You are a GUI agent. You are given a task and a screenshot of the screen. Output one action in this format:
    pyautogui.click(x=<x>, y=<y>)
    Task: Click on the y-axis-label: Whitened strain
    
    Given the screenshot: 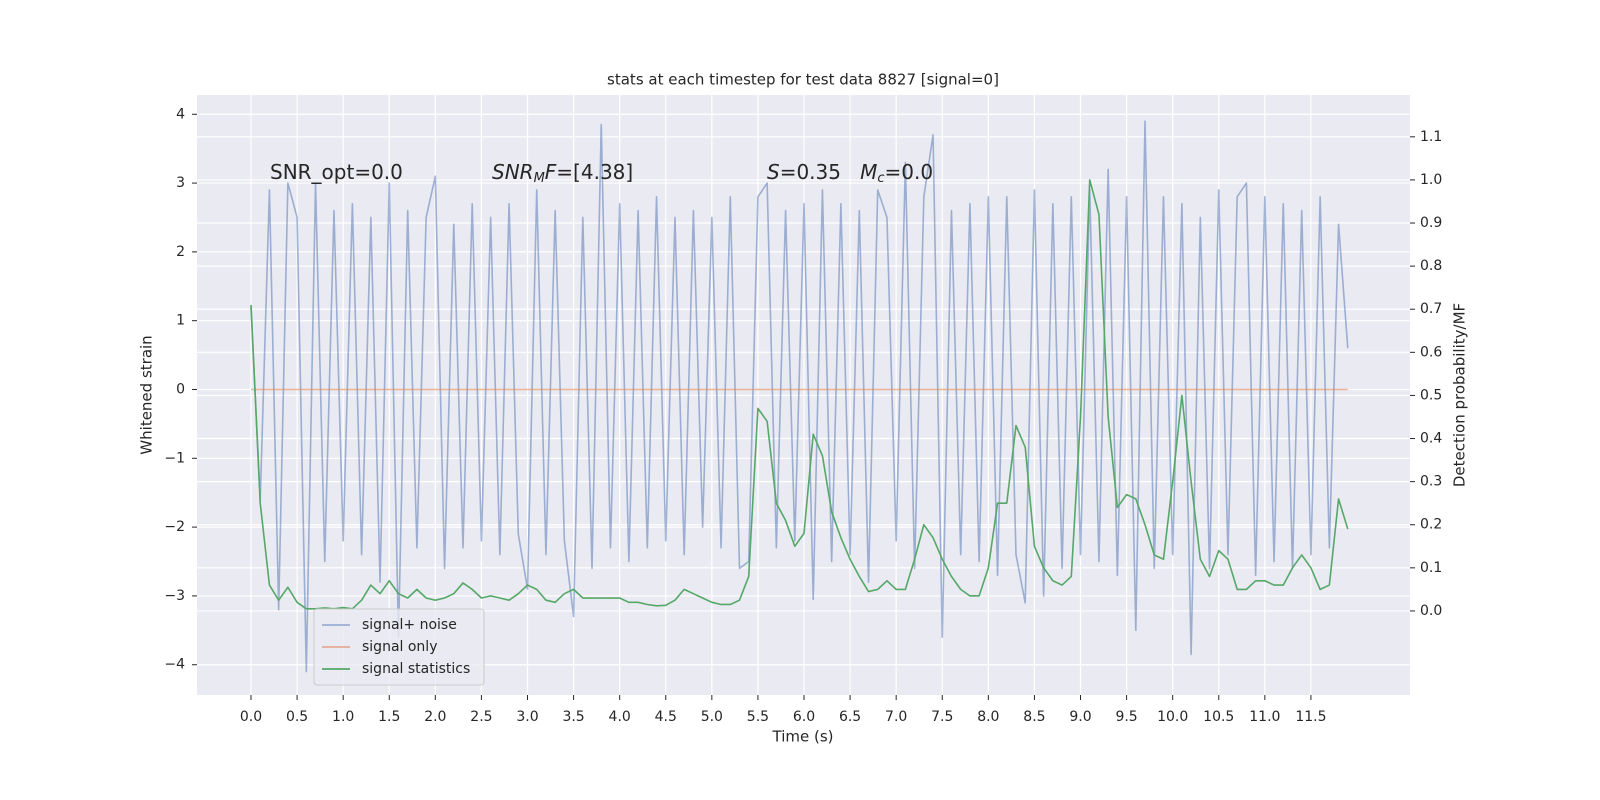 What is the action you would take?
    pyautogui.click(x=147, y=394)
    